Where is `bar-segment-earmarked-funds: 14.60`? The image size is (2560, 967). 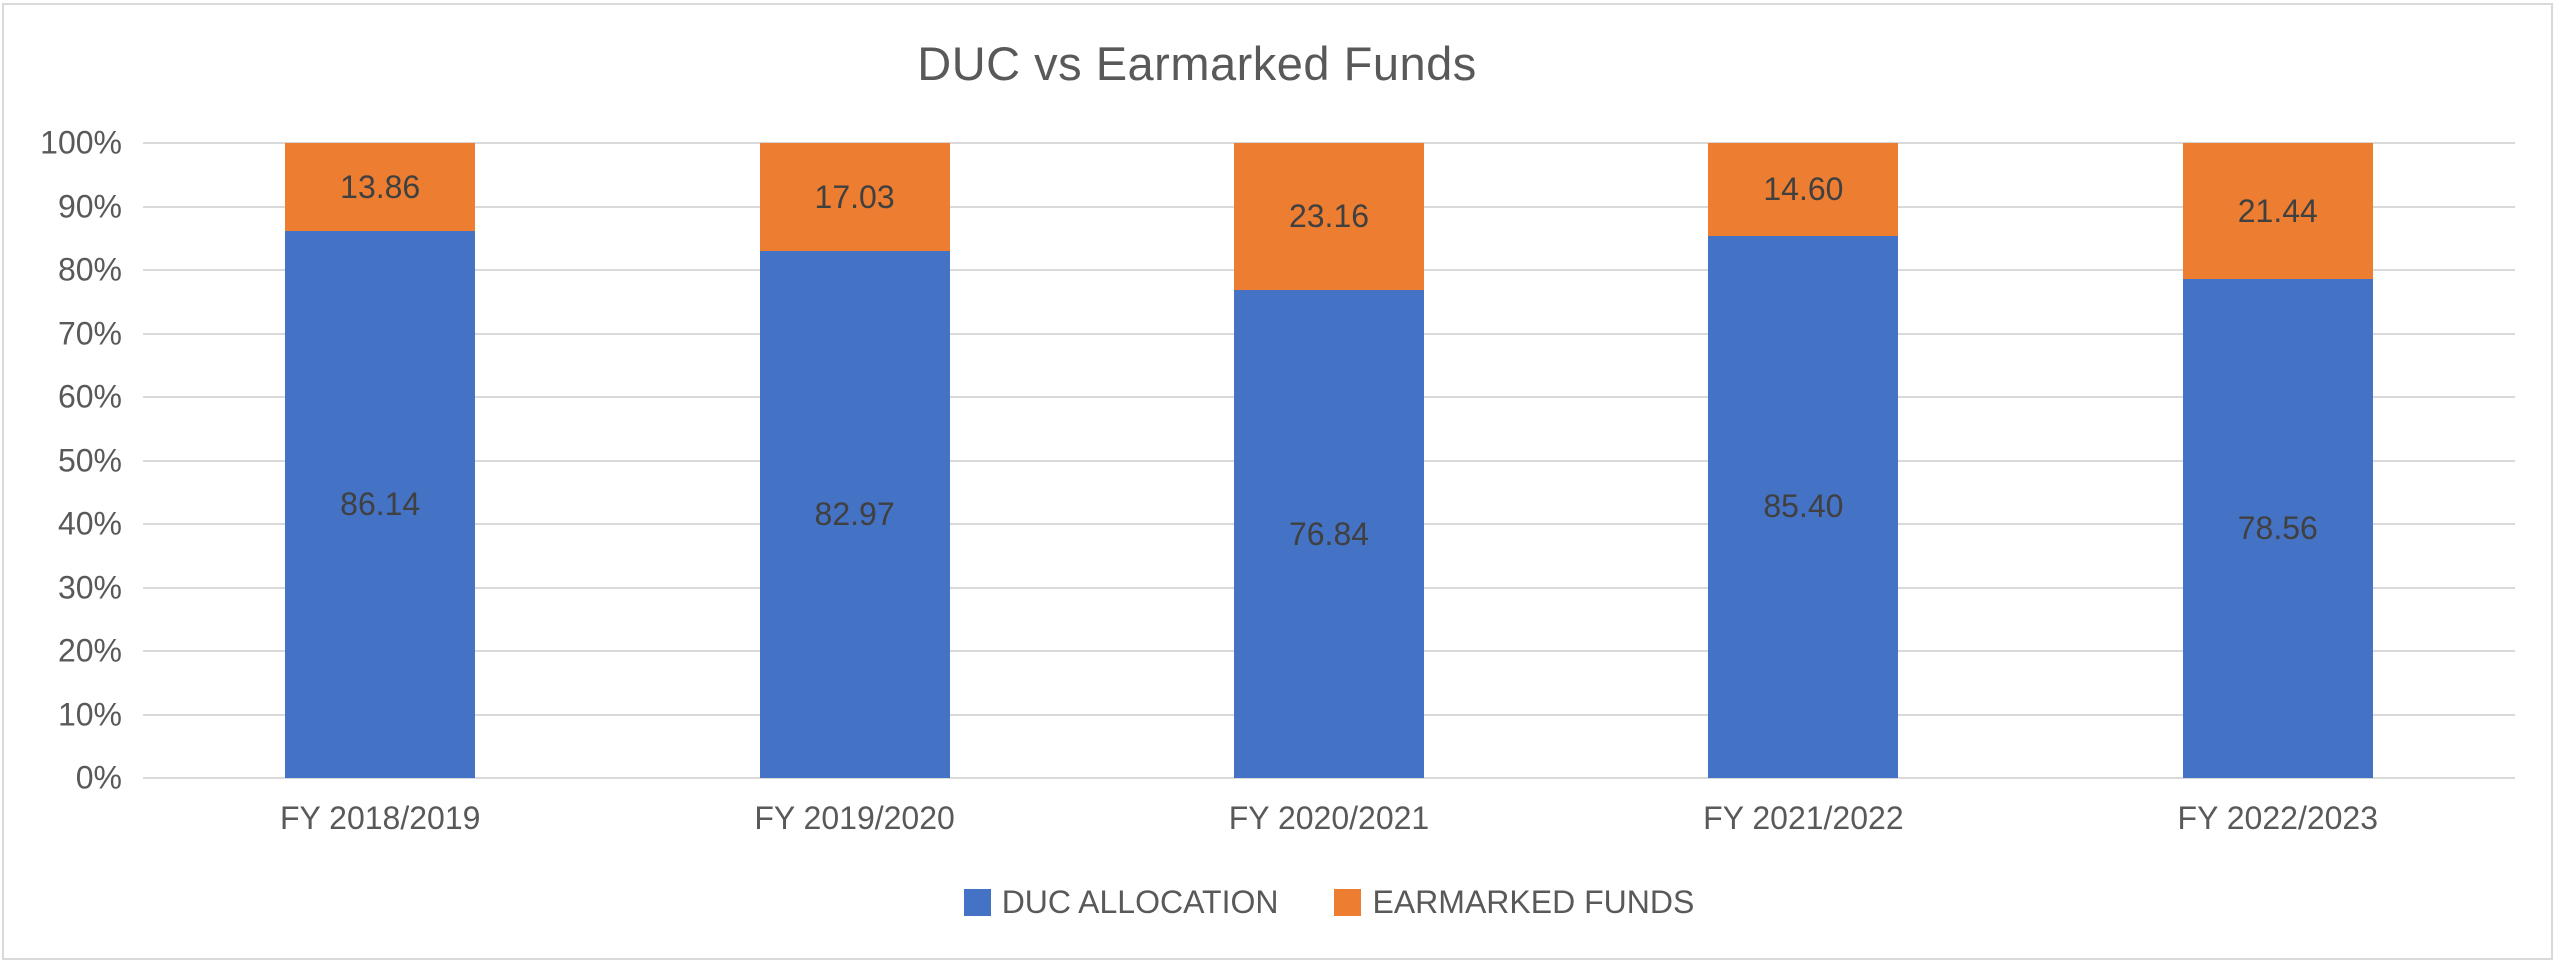
bar-segment-earmarked-funds: 14.60 is located at coordinates (1803, 189).